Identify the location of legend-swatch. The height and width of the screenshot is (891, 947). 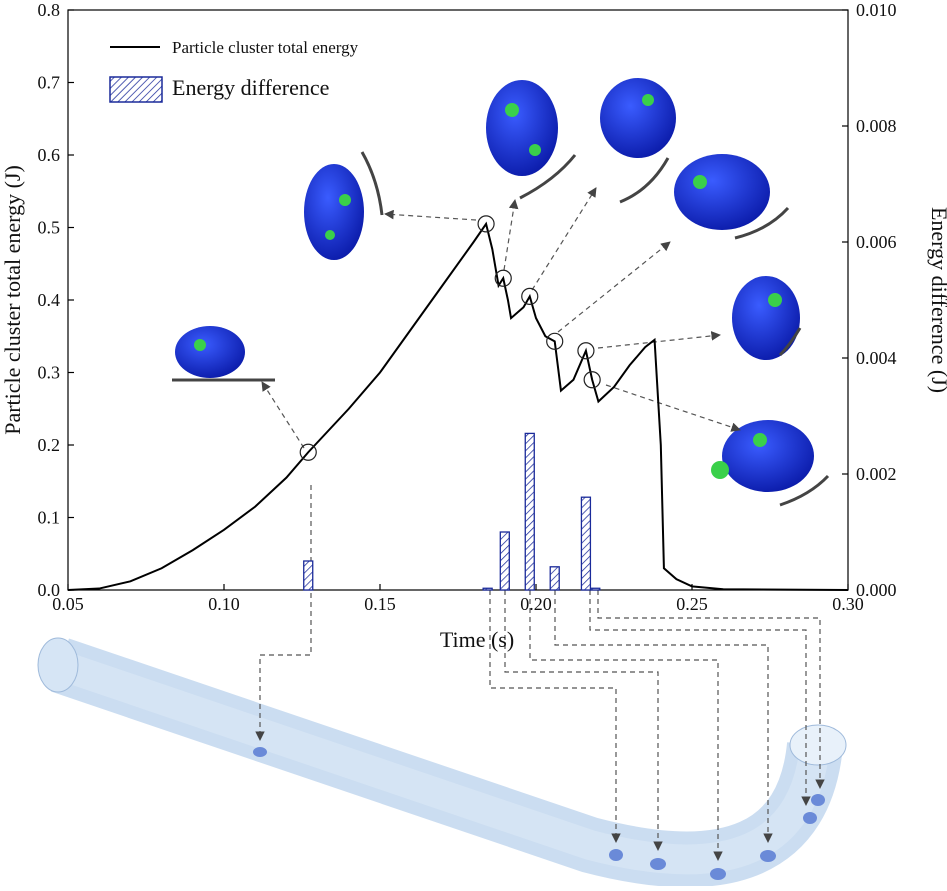
(136, 89).